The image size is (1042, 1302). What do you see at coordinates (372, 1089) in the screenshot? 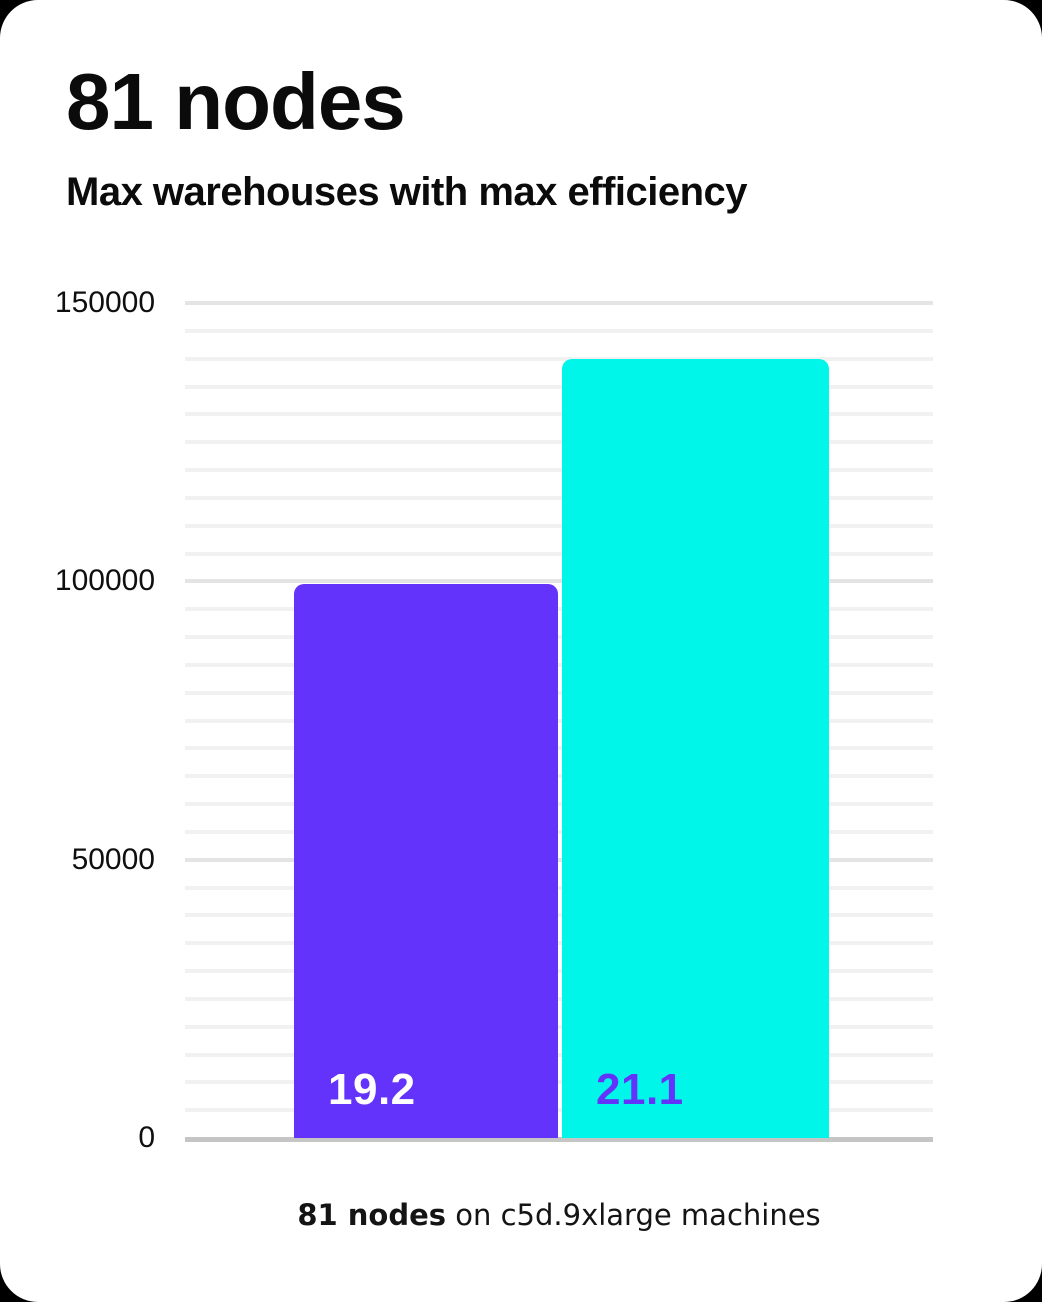
I see `bar-value-label: 19.2` at bounding box center [372, 1089].